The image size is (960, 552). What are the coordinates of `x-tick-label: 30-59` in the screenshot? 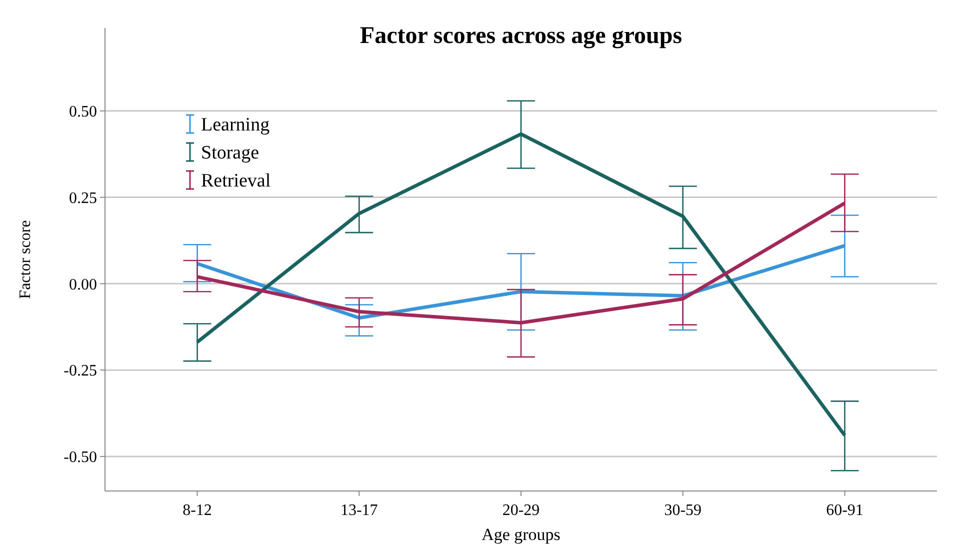 It's located at (683, 510).